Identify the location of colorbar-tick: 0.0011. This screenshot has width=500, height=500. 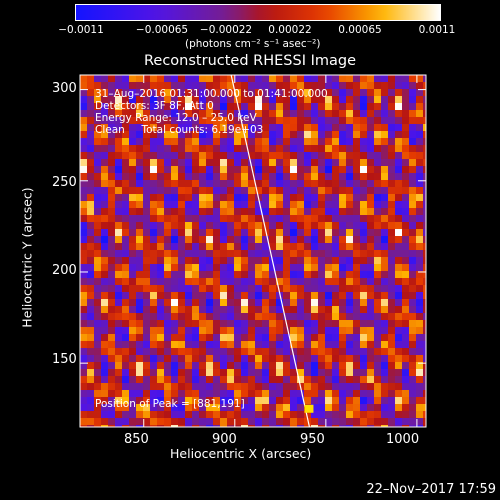
(437, 30).